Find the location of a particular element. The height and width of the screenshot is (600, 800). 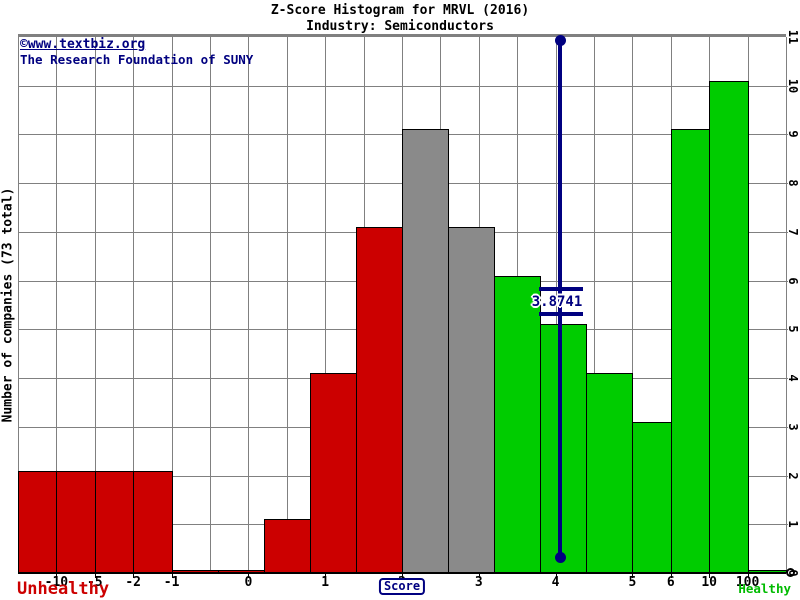

y-tick-label: 9 is located at coordinates (793, 134).